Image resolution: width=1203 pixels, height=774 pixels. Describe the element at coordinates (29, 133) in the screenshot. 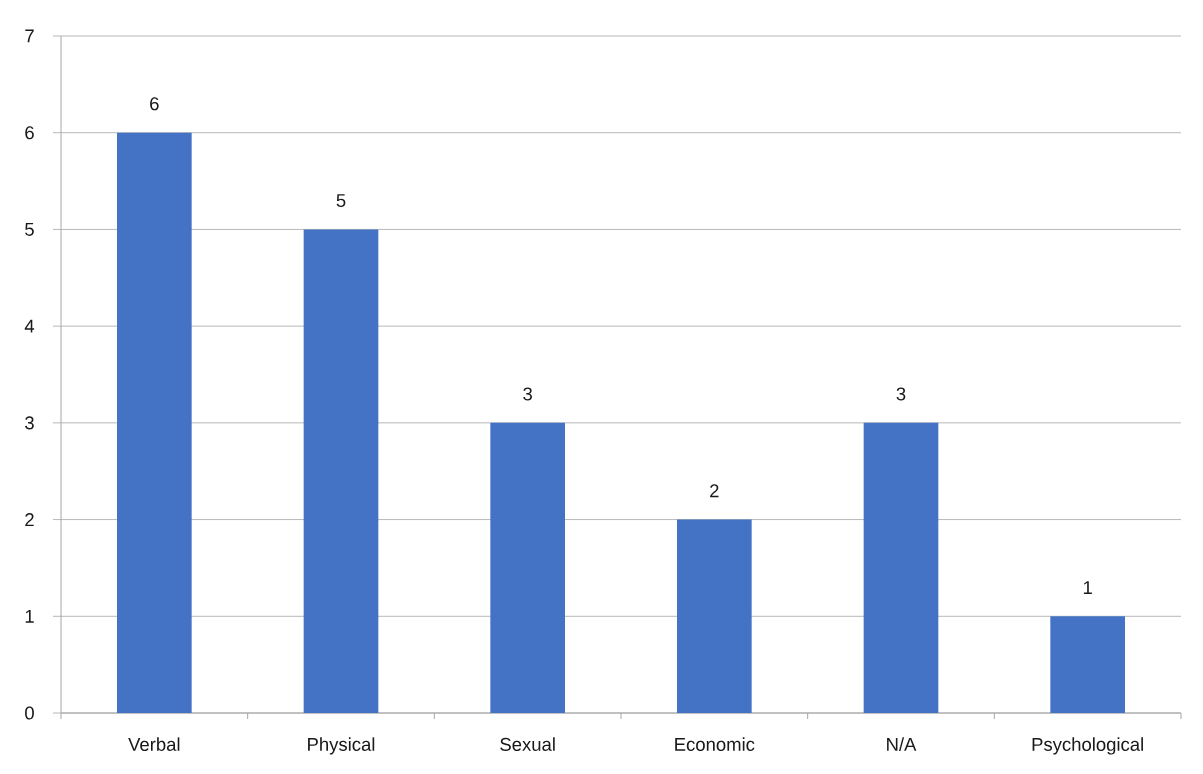

I see `y-tick-label: 6` at that location.